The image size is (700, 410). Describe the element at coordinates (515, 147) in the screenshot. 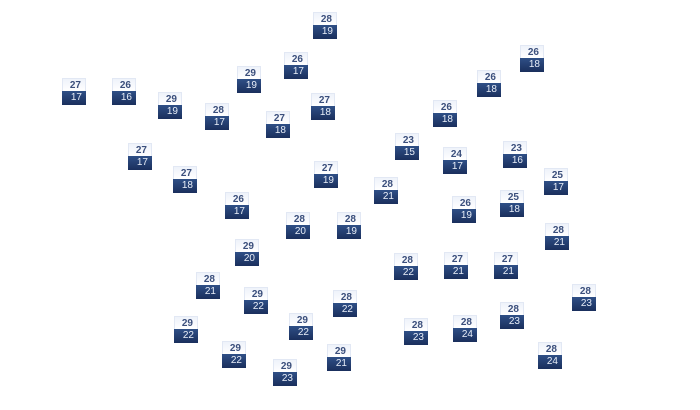

I see `high-temperature: 23` at that location.